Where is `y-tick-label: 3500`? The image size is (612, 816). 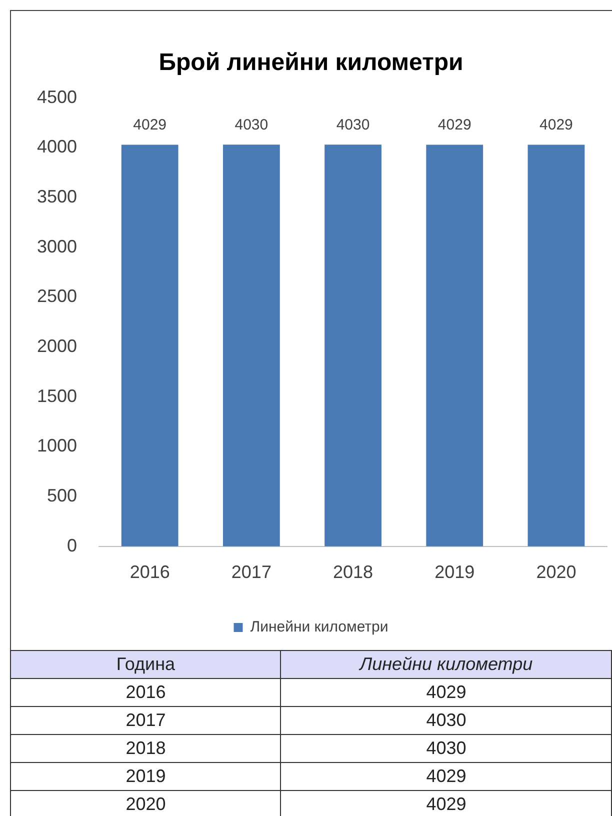
y-tick-label: 3500 is located at coordinates (57, 196).